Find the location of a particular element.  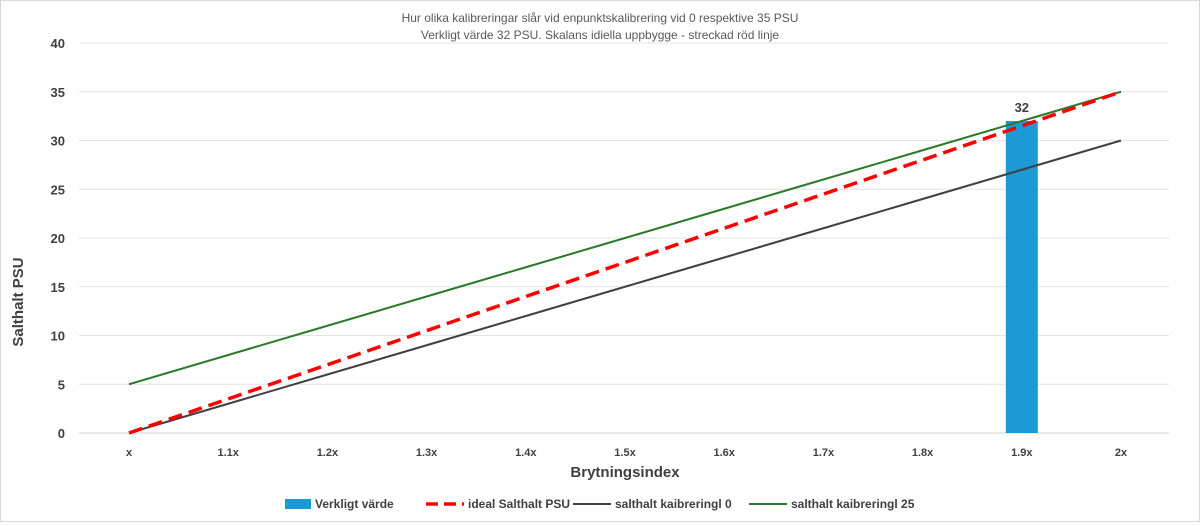

x-axis-label: Brytningsindex is located at coordinates (625, 472).